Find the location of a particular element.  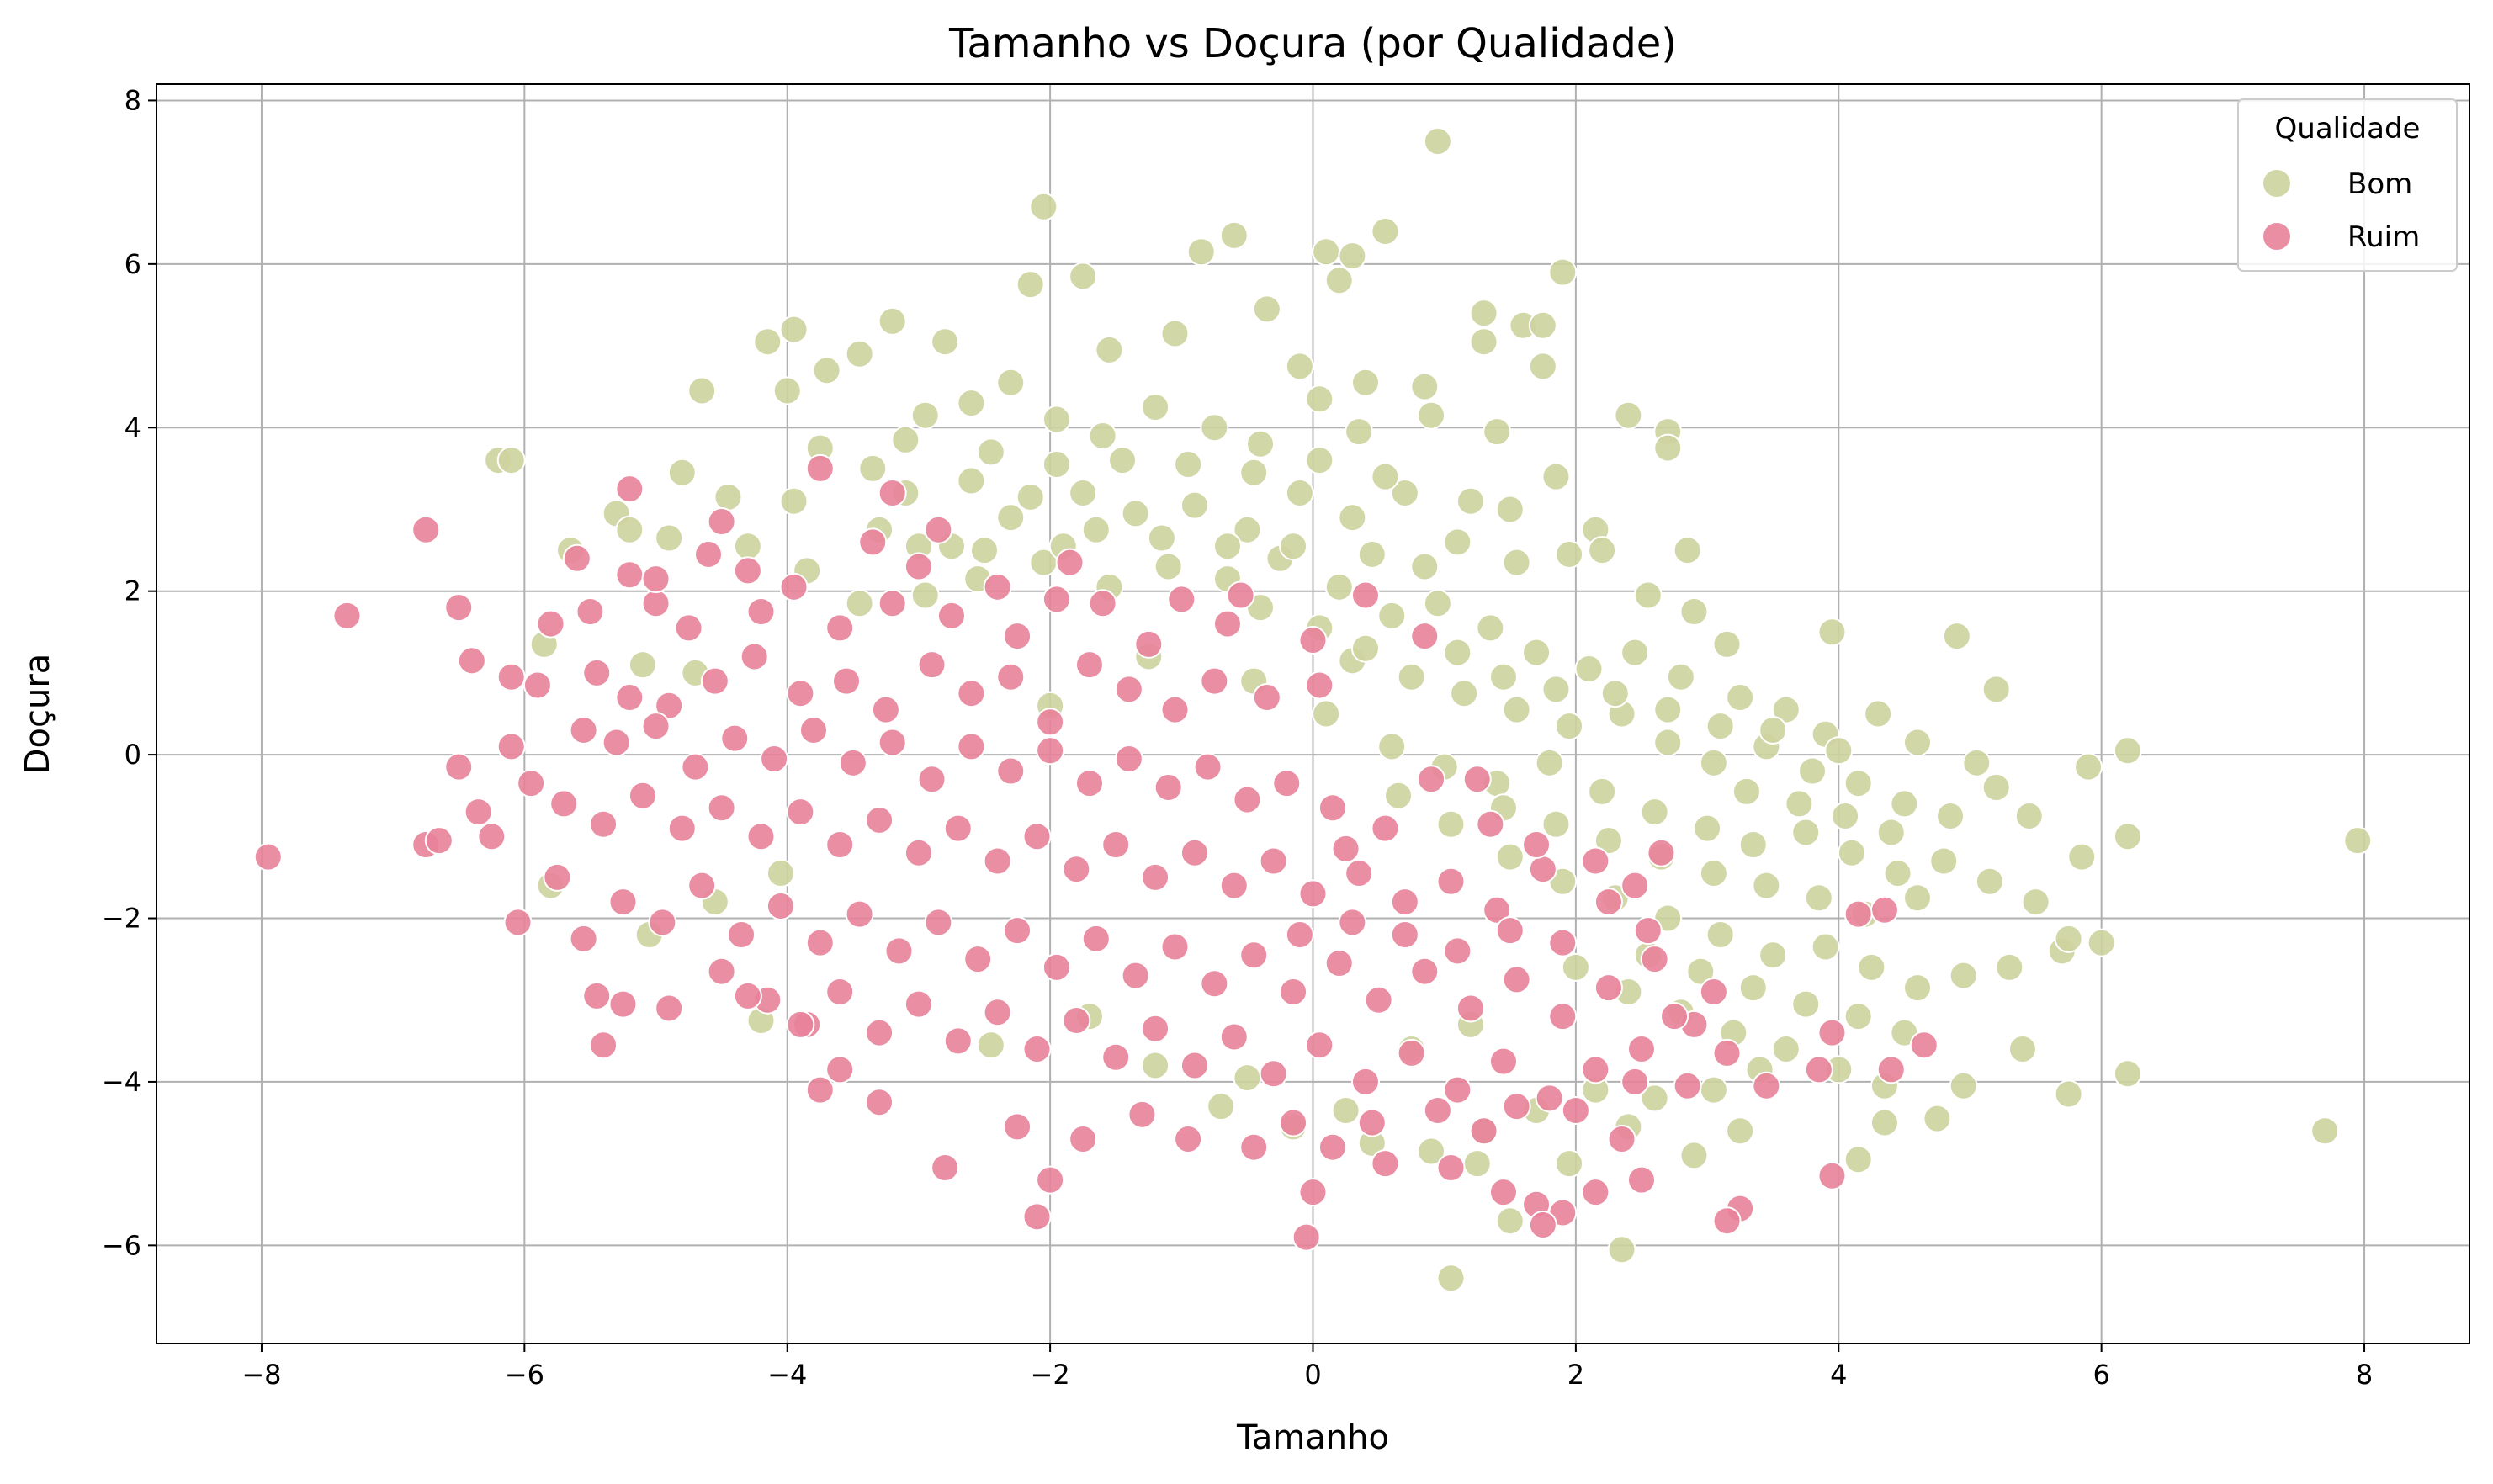

legend-marker is located at coordinates (2277, 183).